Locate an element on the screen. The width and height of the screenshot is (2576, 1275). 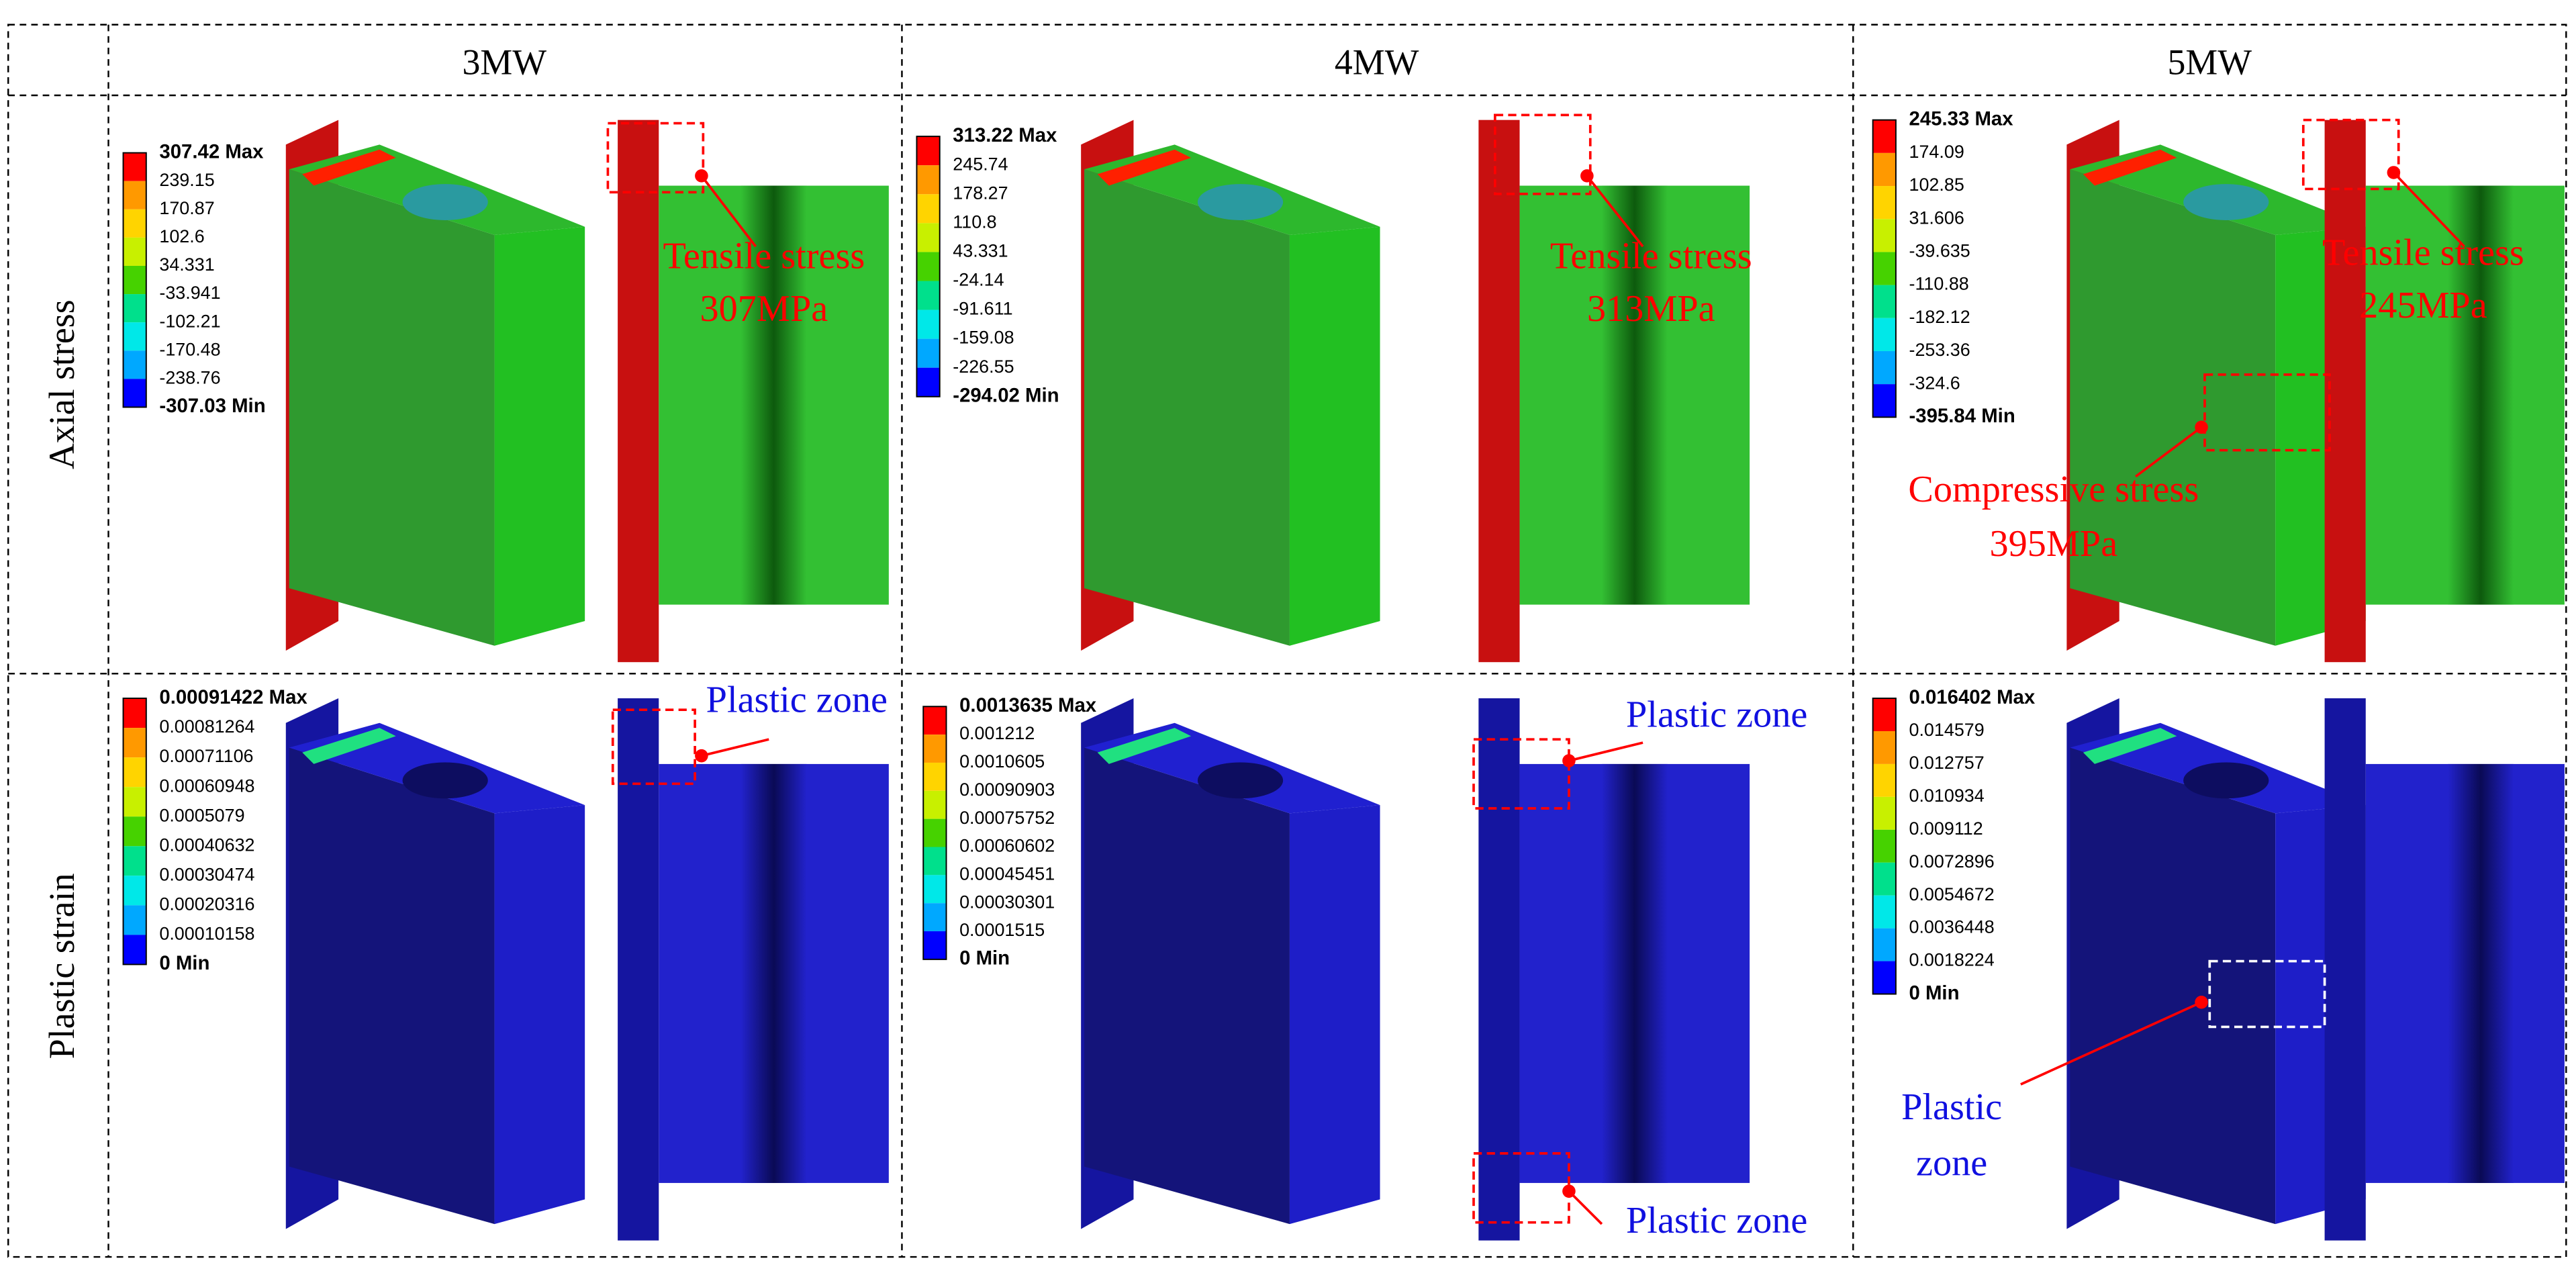
row-header: Plastic strain is located at coordinates (62, 966).